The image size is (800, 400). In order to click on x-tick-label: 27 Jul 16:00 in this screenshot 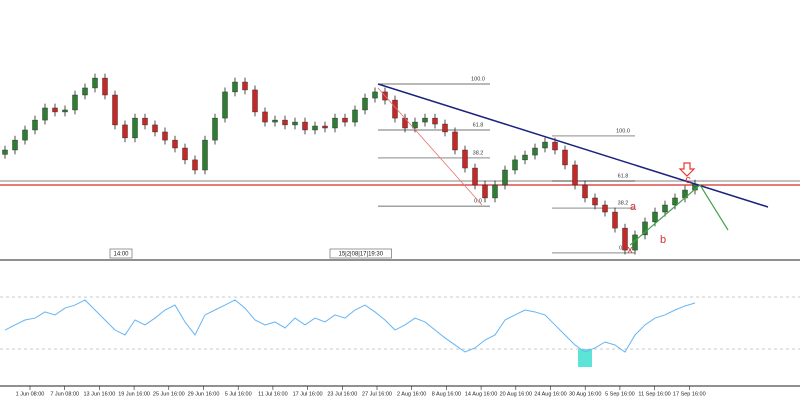, I will do `click(377, 394)`.